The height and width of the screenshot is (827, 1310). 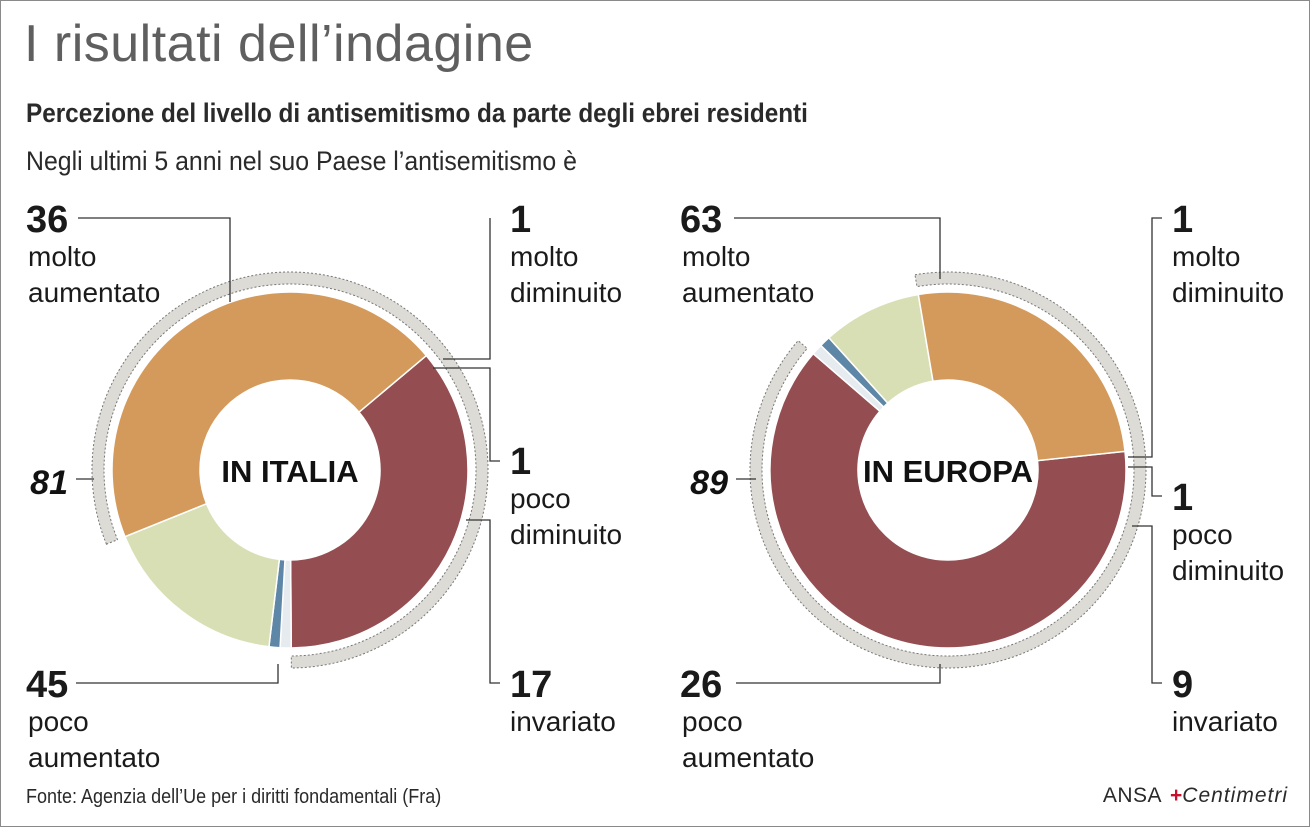 I want to click on logo-plus: +, so click(x=1176, y=795).